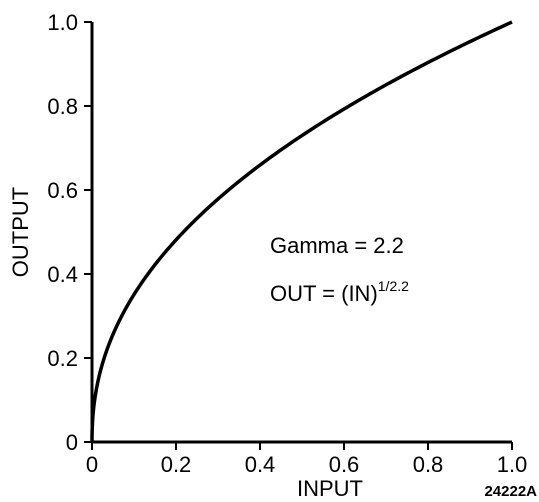 The height and width of the screenshot is (502, 539). Describe the element at coordinates (260, 464) in the screenshot. I see `x-tick-label: 0.4` at that location.